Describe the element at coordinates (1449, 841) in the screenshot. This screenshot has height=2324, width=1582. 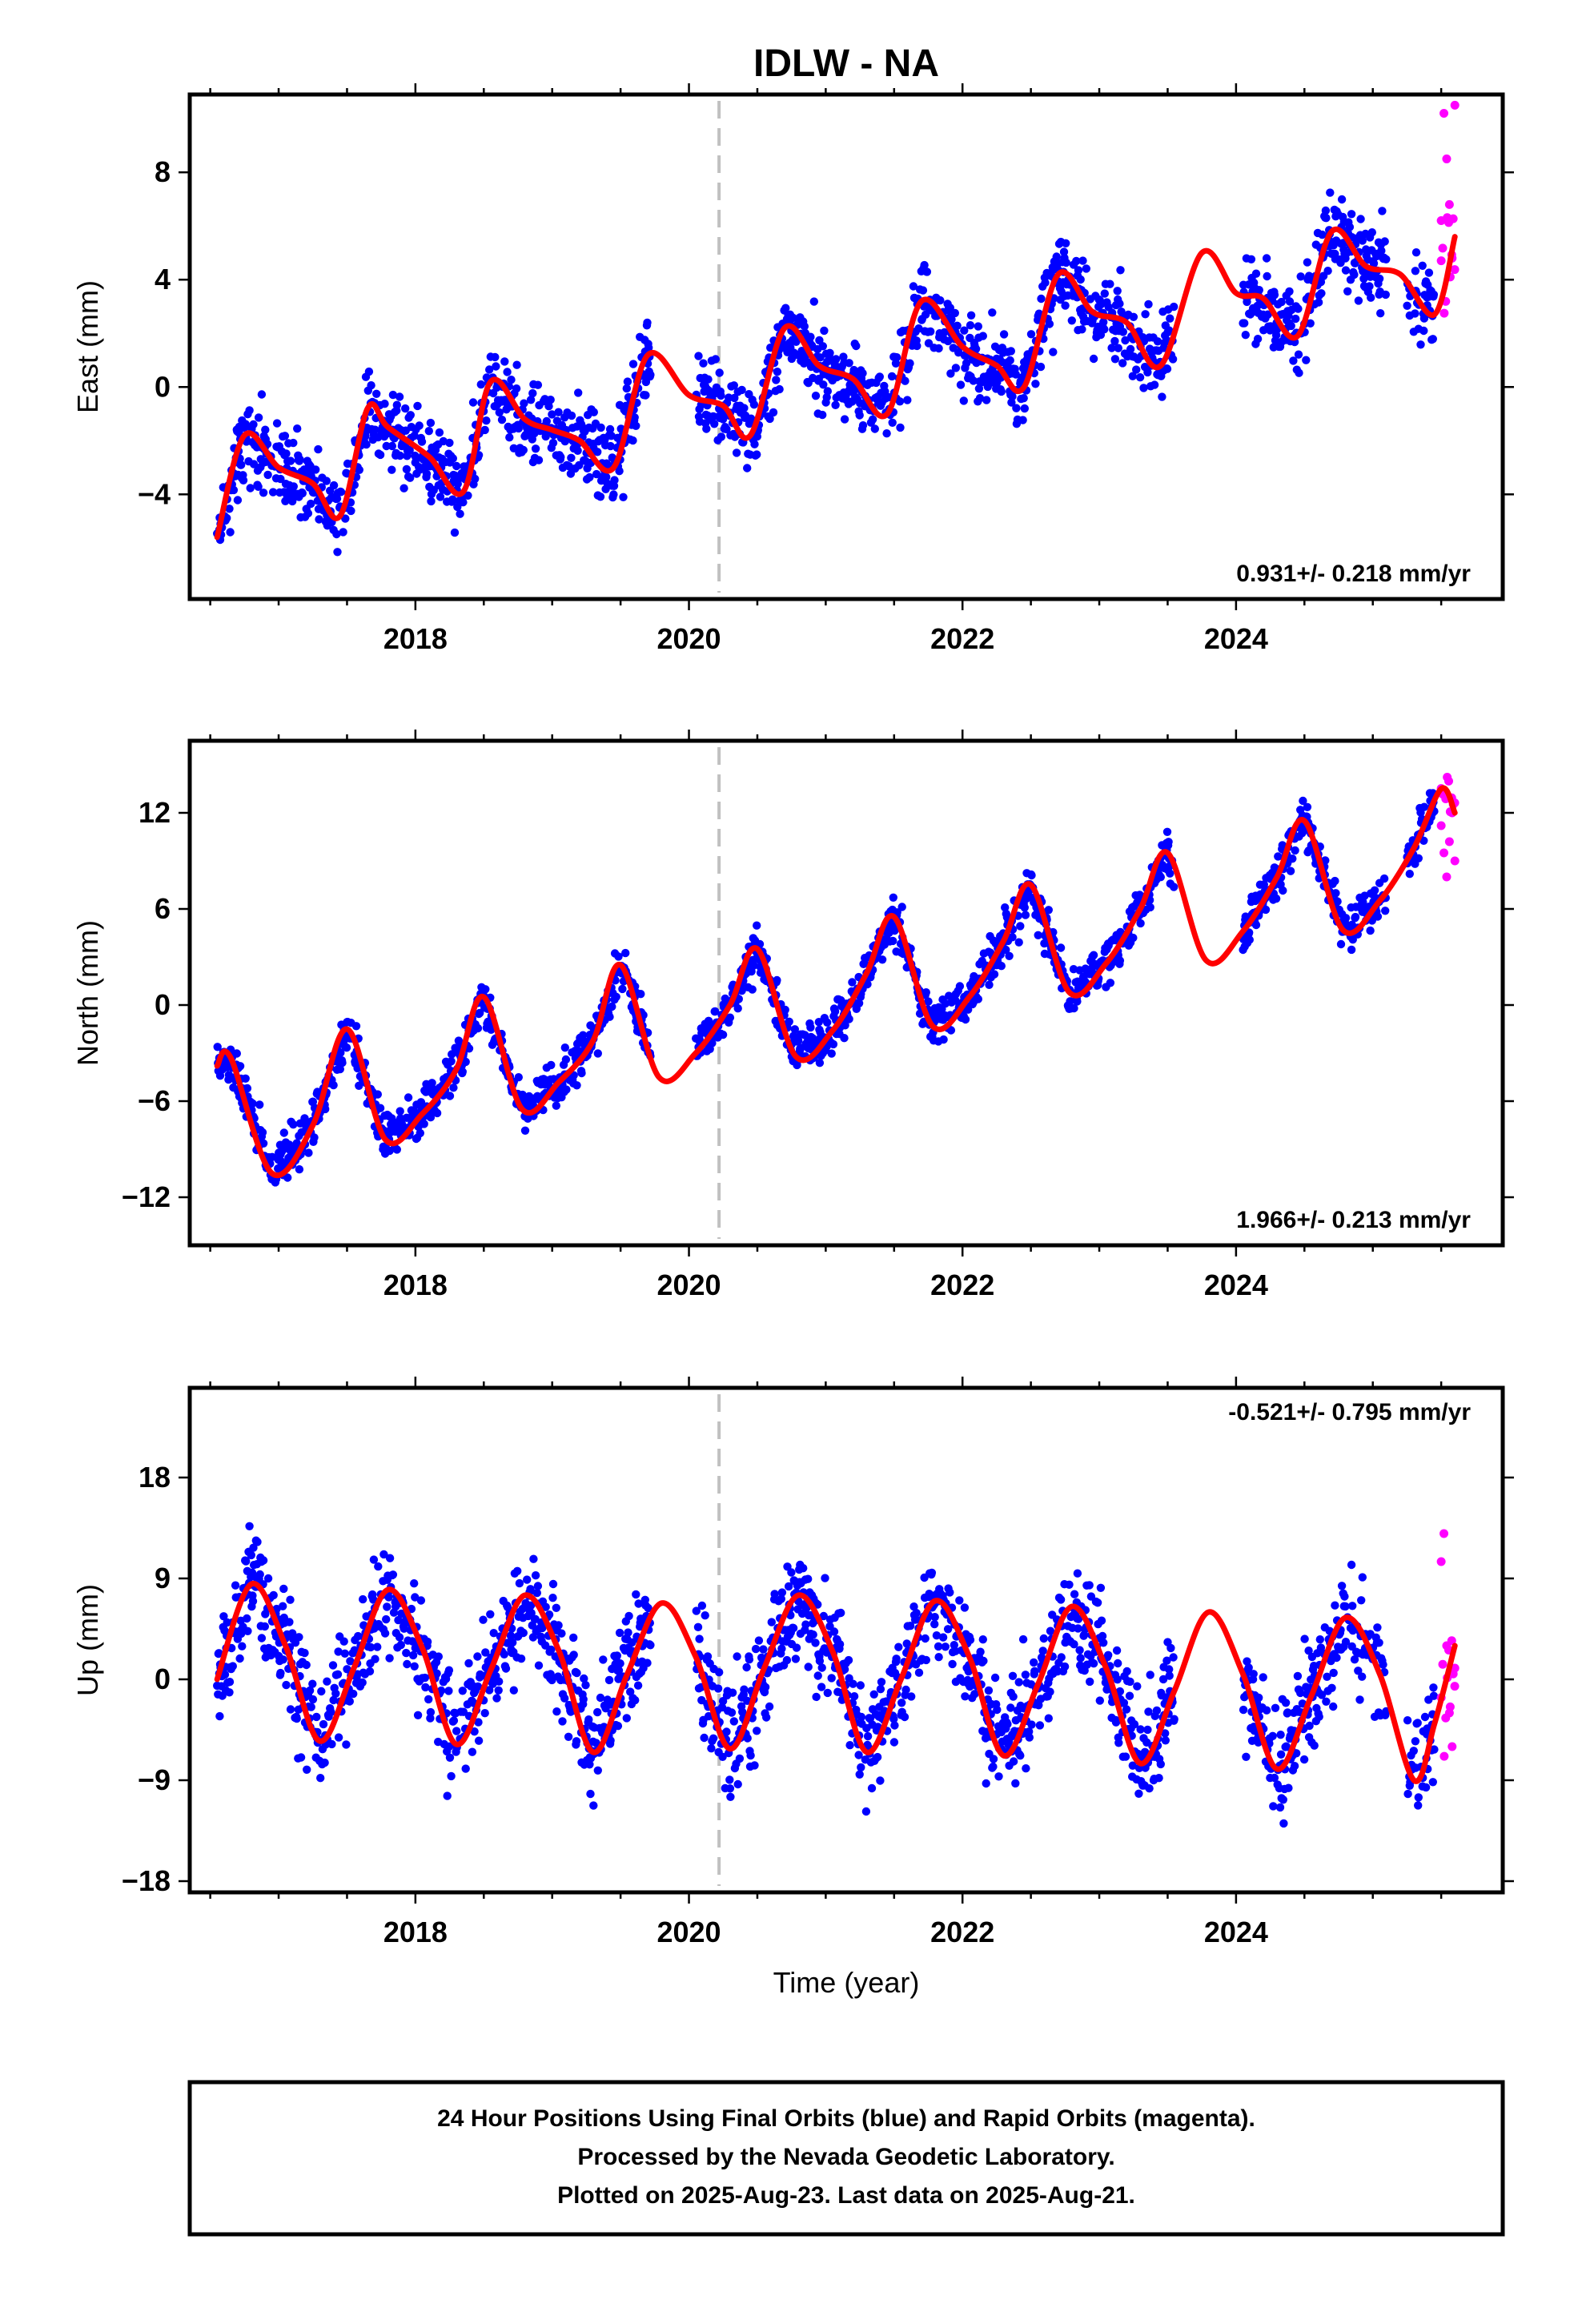
I see `rapid-orbit-point` at that location.